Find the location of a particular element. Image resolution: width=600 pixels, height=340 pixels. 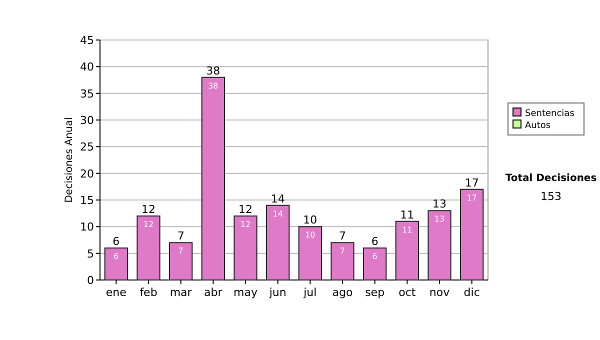

legend-label: Autos is located at coordinates (538, 126).